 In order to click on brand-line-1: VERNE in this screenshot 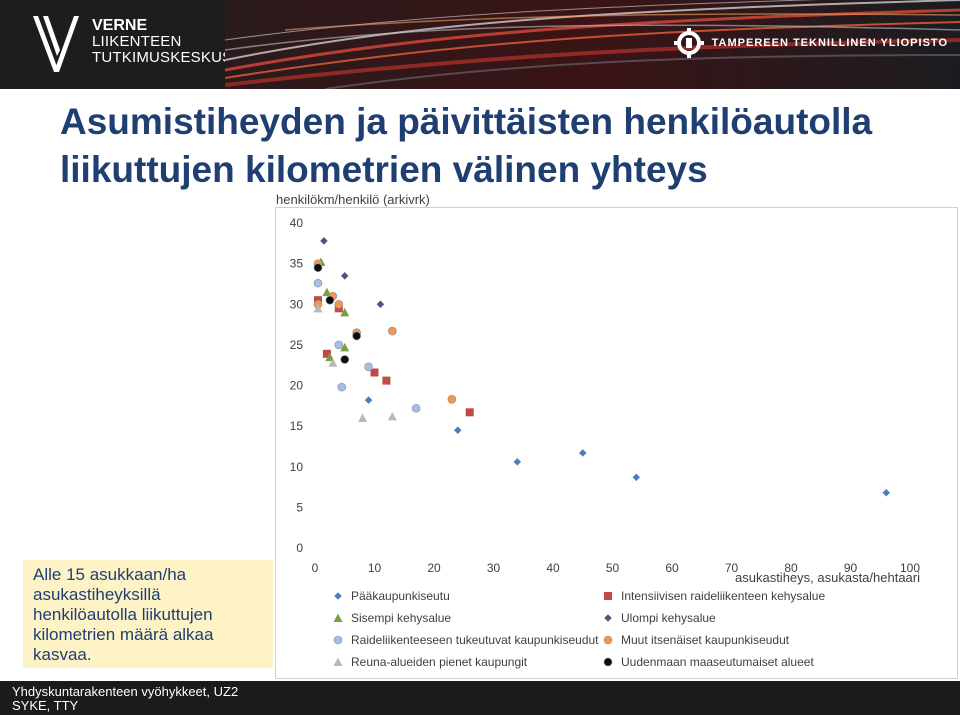, I will do `click(120, 25)`.